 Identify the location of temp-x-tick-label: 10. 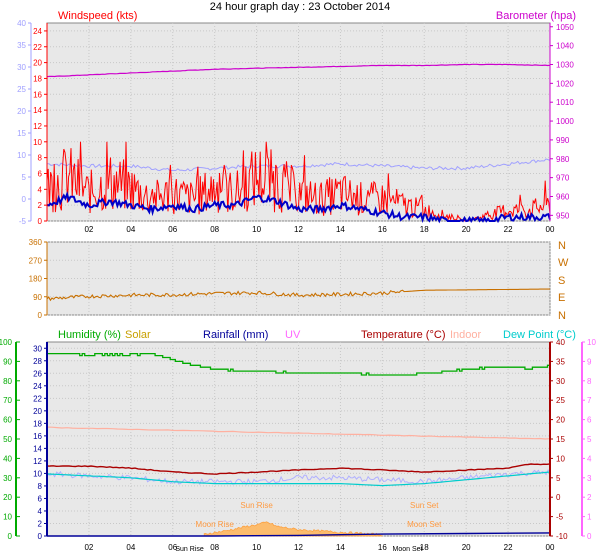
(256, 547).